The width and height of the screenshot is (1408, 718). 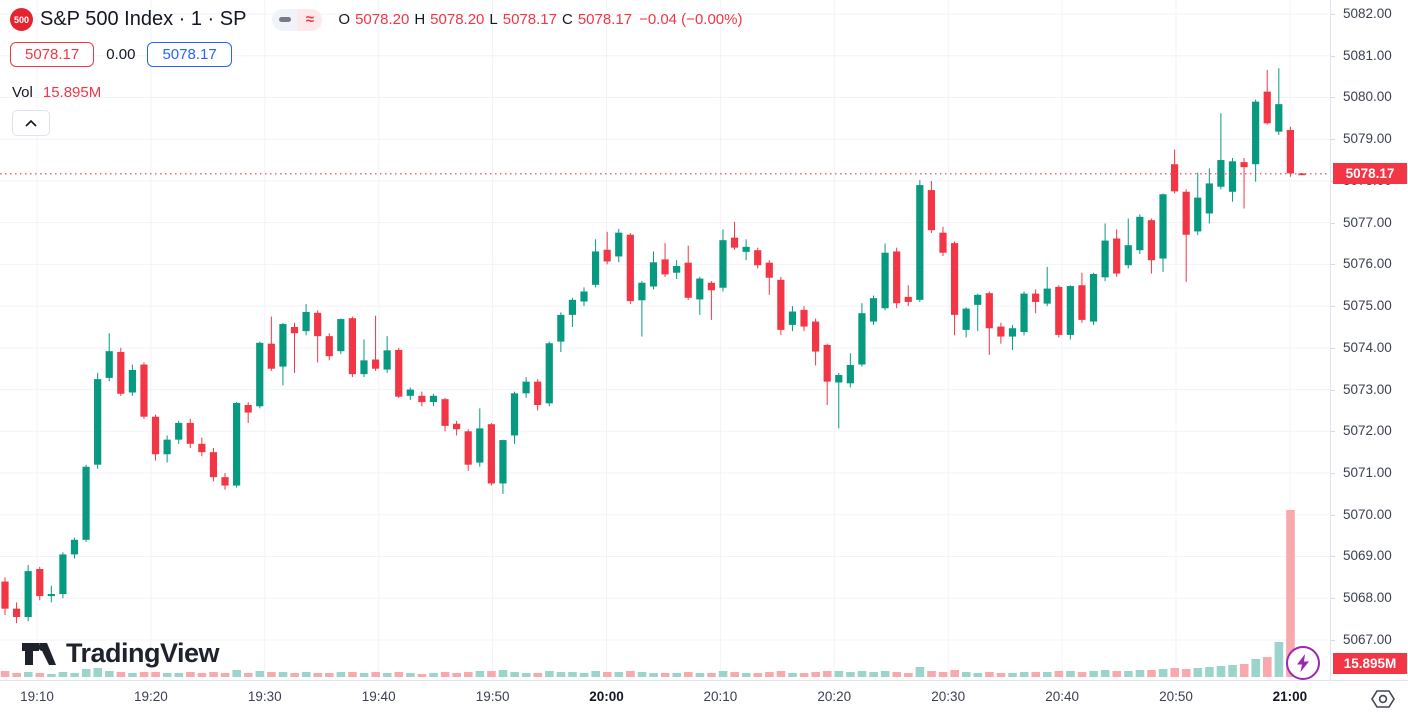 What do you see at coordinates (1383, 699) in the screenshot?
I see `timezone-menu-button` at bounding box center [1383, 699].